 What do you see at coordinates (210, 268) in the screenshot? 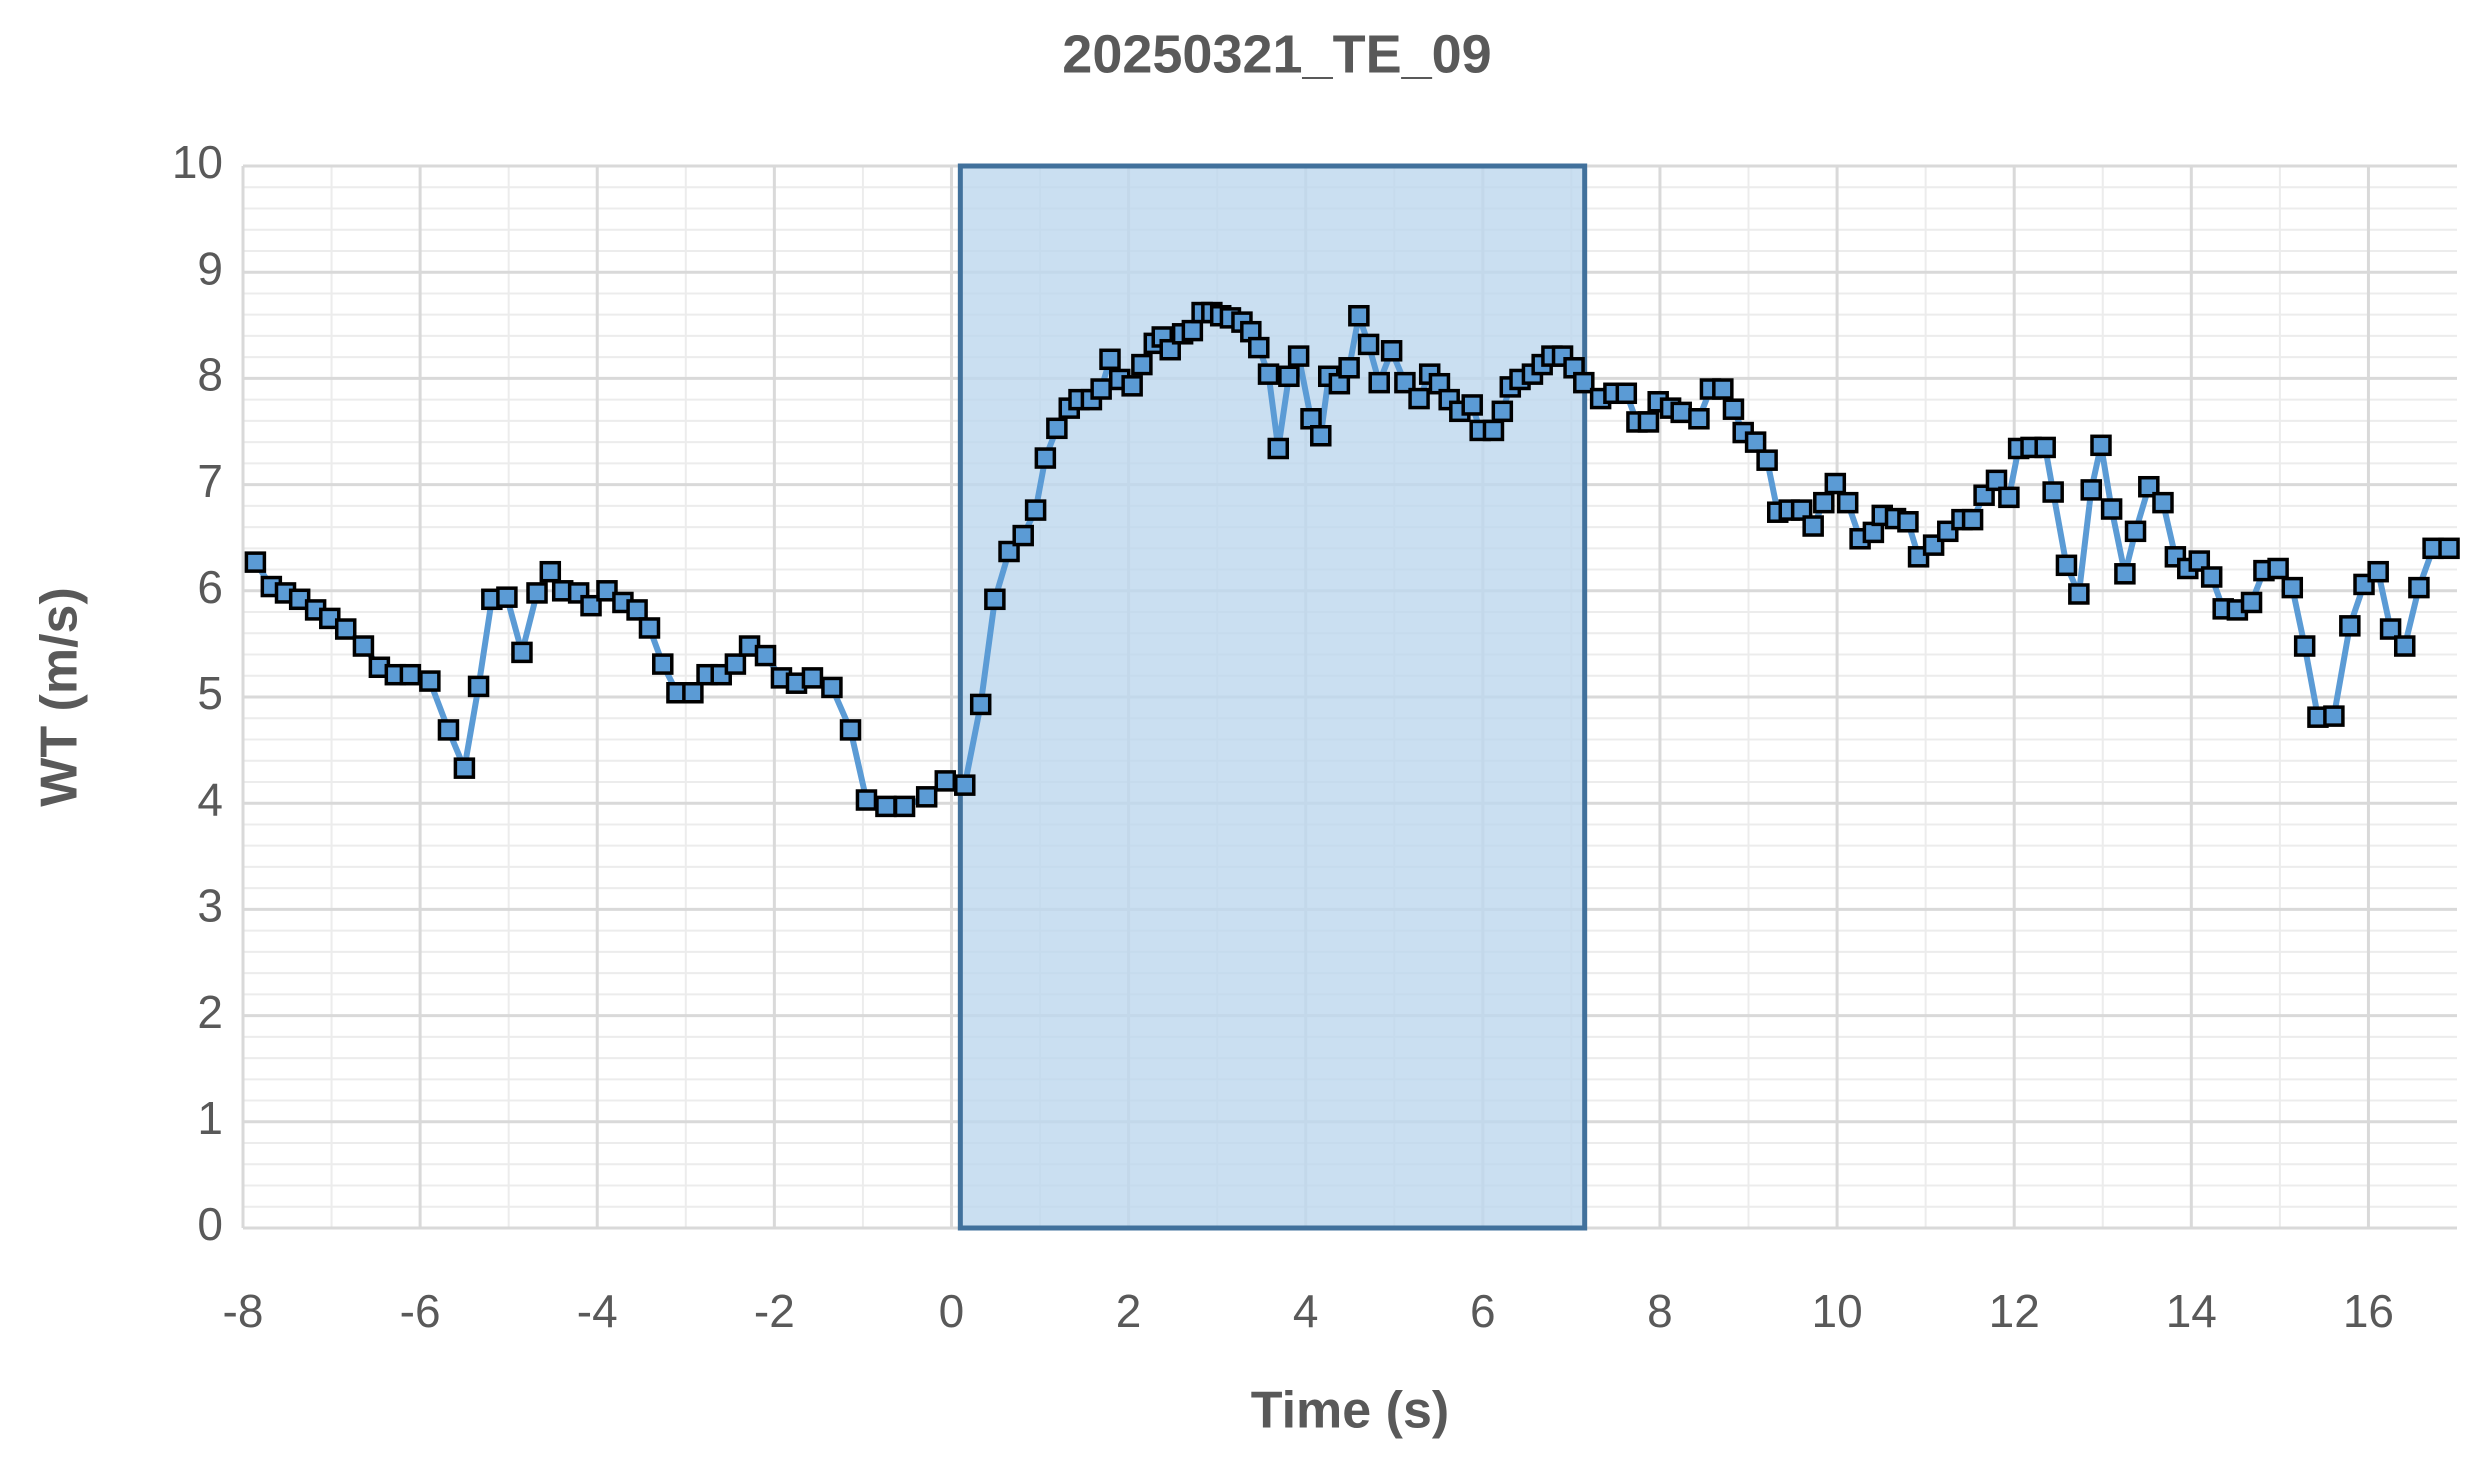
I see `y-tick-label: 9` at bounding box center [210, 268].